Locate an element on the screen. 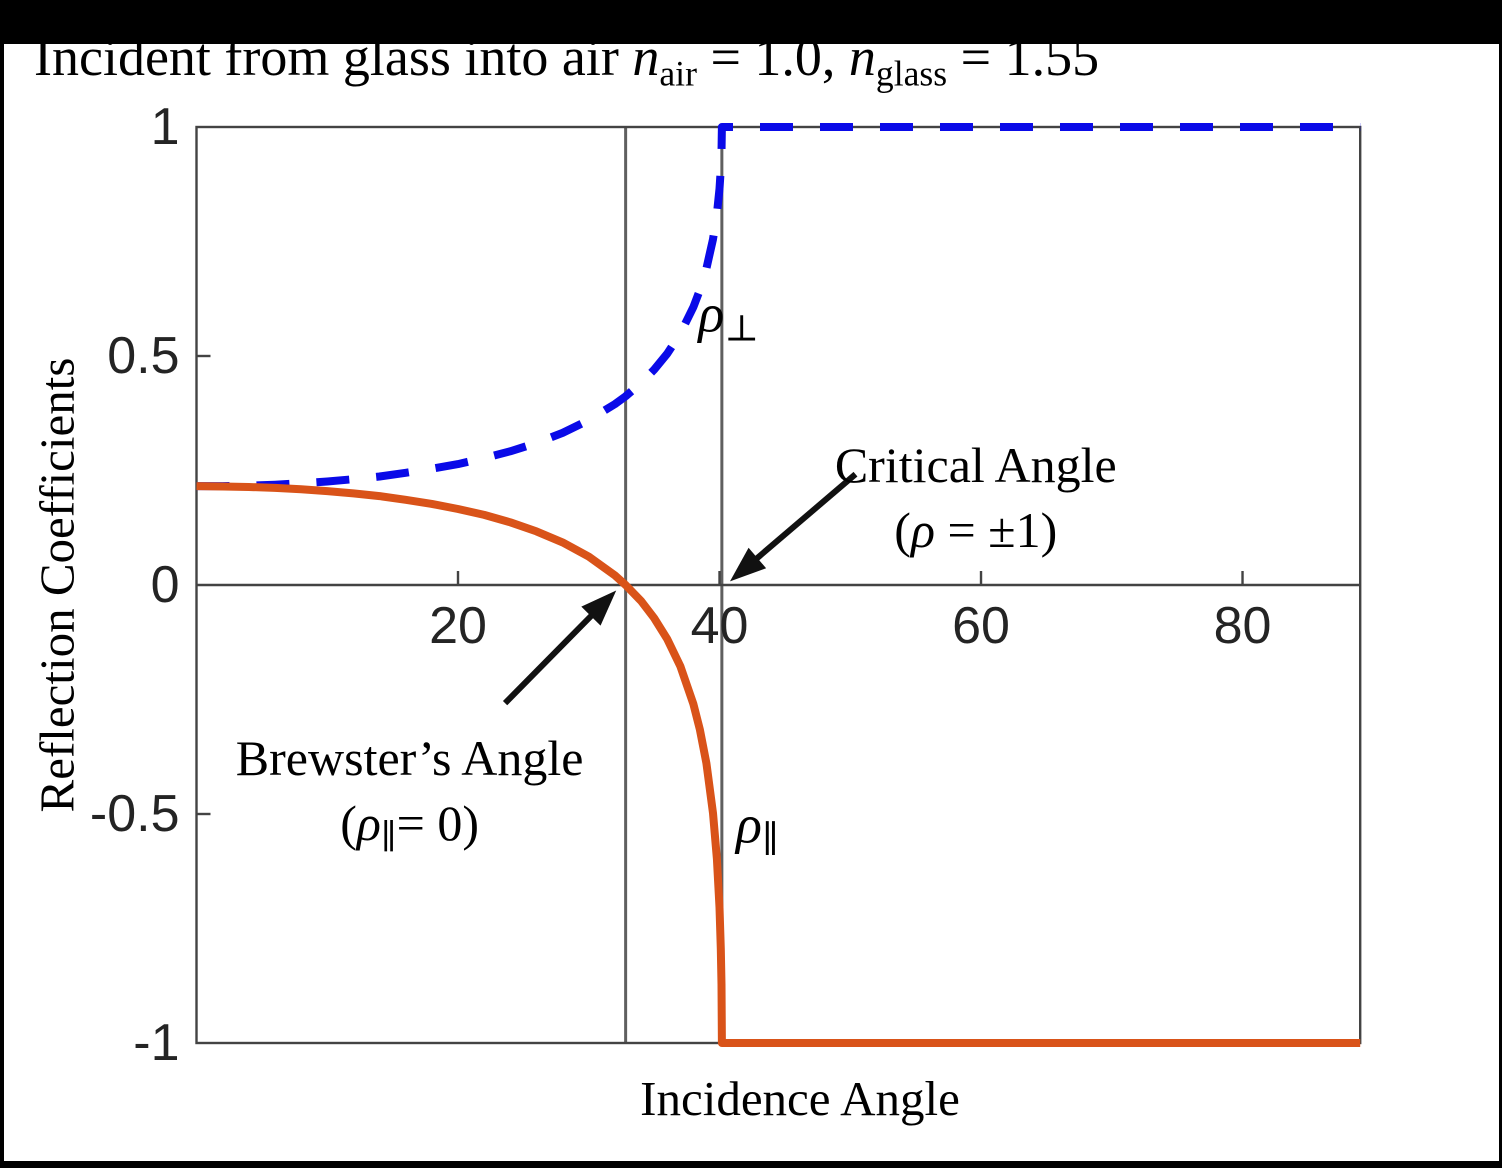 The height and width of the screenshot is (1168, 1502). rho-par-curve-label: ρ∥ is located at coordinates (757, 827).